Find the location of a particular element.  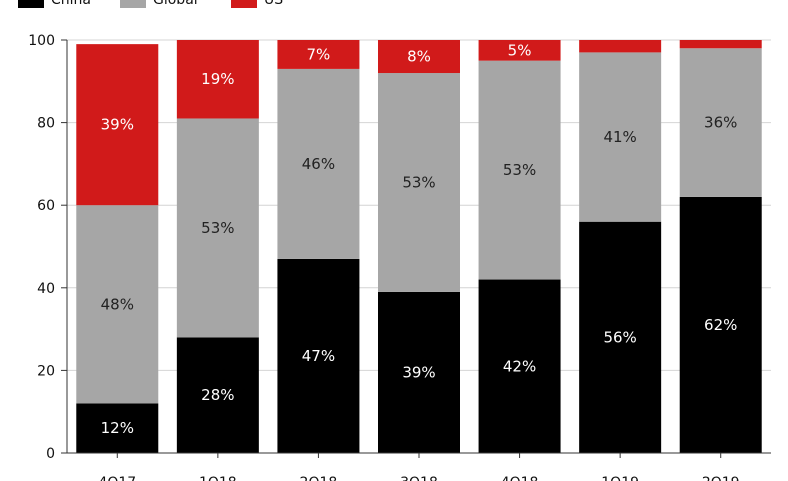

y-tick-label: 60 is located at coordinates (46, 206).